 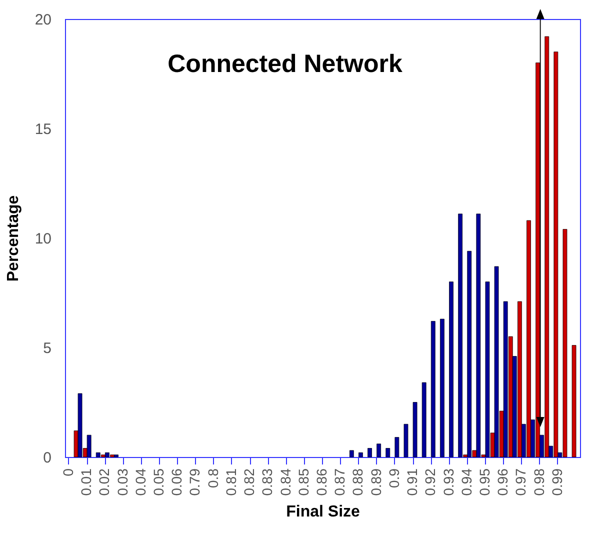 I want to click on x-tick-label: 0.91, so click(x=412, y=482).